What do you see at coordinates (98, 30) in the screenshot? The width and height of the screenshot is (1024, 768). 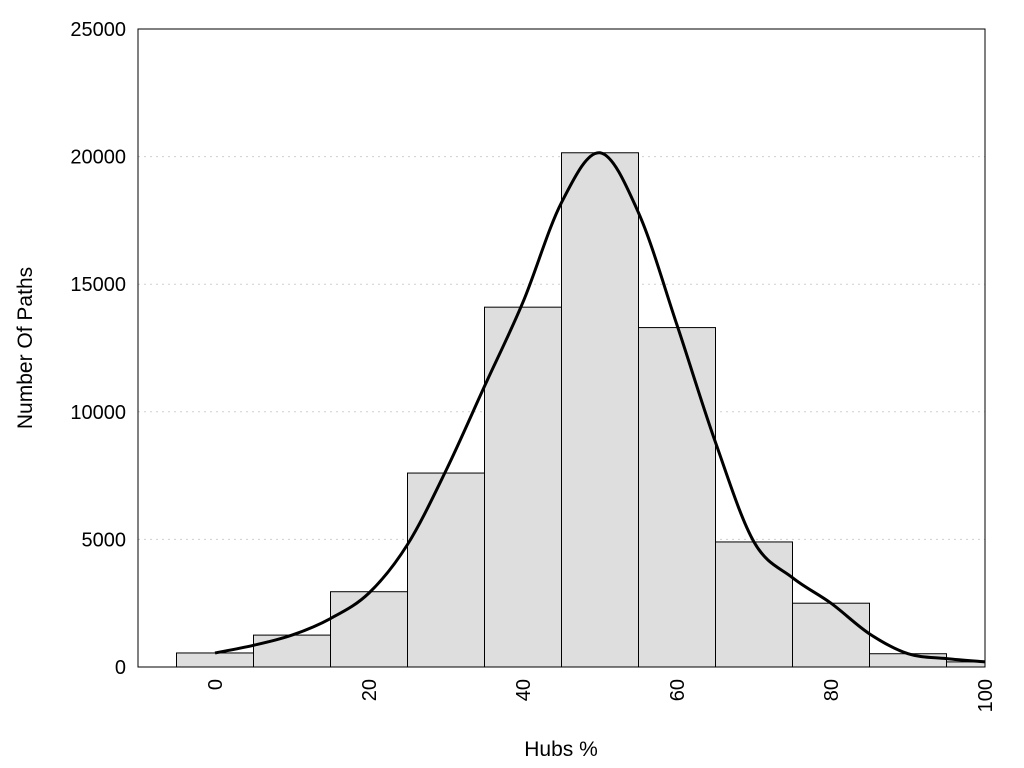 I see `y-tick-label-5: 25000` at bounding box center [98, 30].